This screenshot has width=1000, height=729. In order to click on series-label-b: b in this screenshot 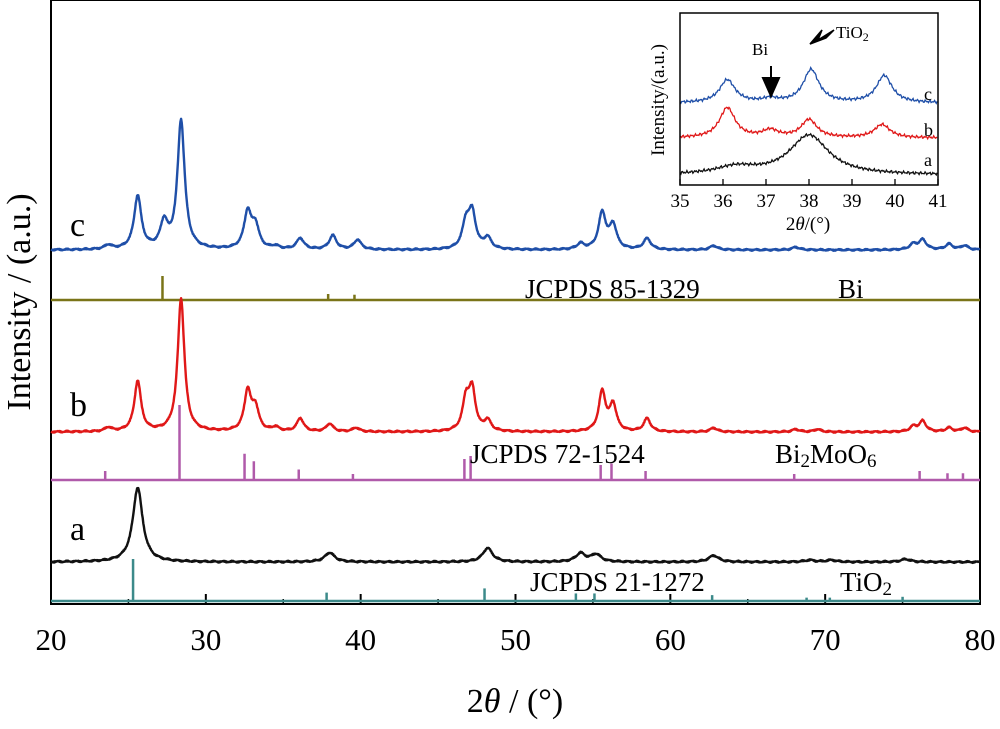, I will do `click(78, 405)`.